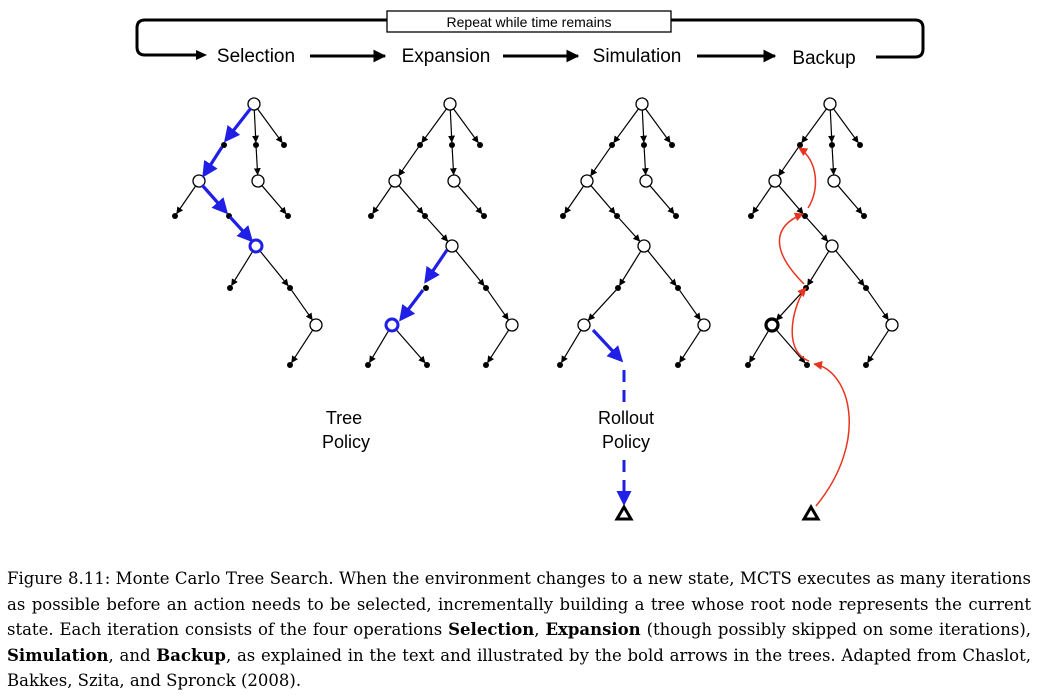 The height and width of the screenshot is (697, 1039). What do you see at coordinates (191, 655) in the screenshot?
I see `caption-backup: Backup` at bounding box center [191, 655].